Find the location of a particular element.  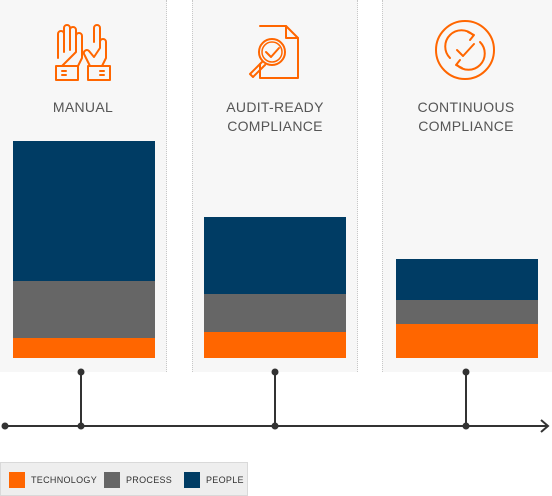

legend-swatch-people is located at coordinates (192, 480).